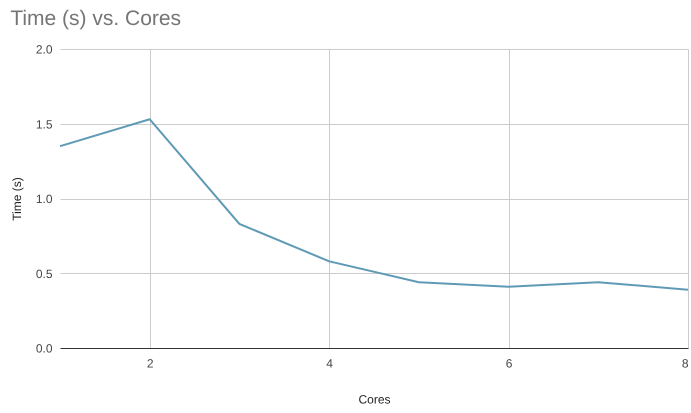 Image resolution: width=691 pixels, height=413 pixels. I want to click on y-tick-label: 0.5, so click(44, 273).